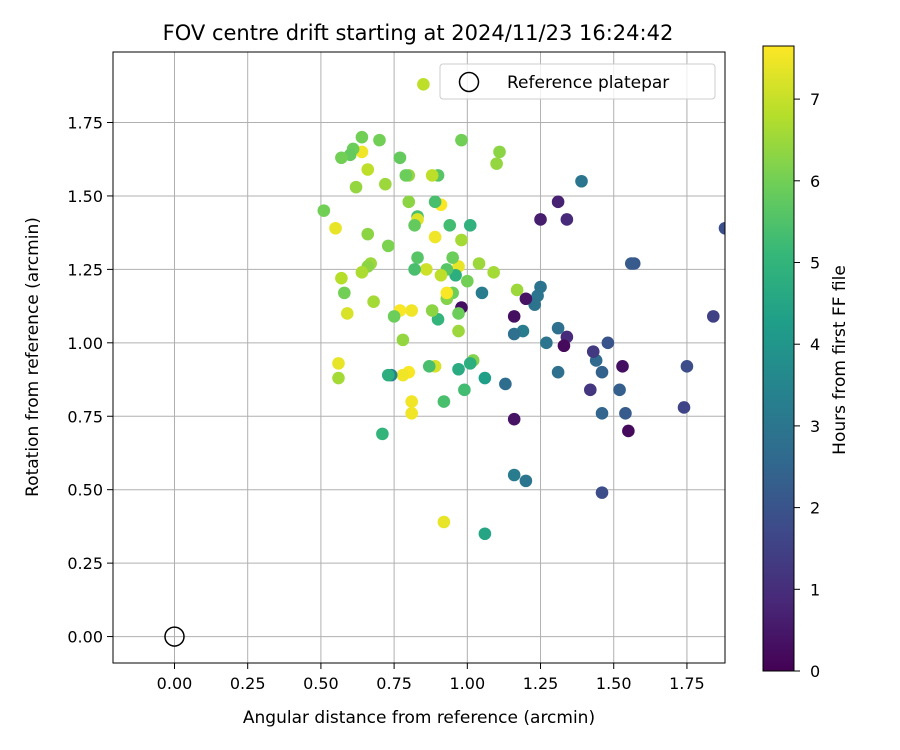 The height and width of the screenshot is (750, 900). What do you see at coordinates (815, 508) in the screenshot?
I see `colorbar-tick-label: 2` at bounding box center [815, 508].